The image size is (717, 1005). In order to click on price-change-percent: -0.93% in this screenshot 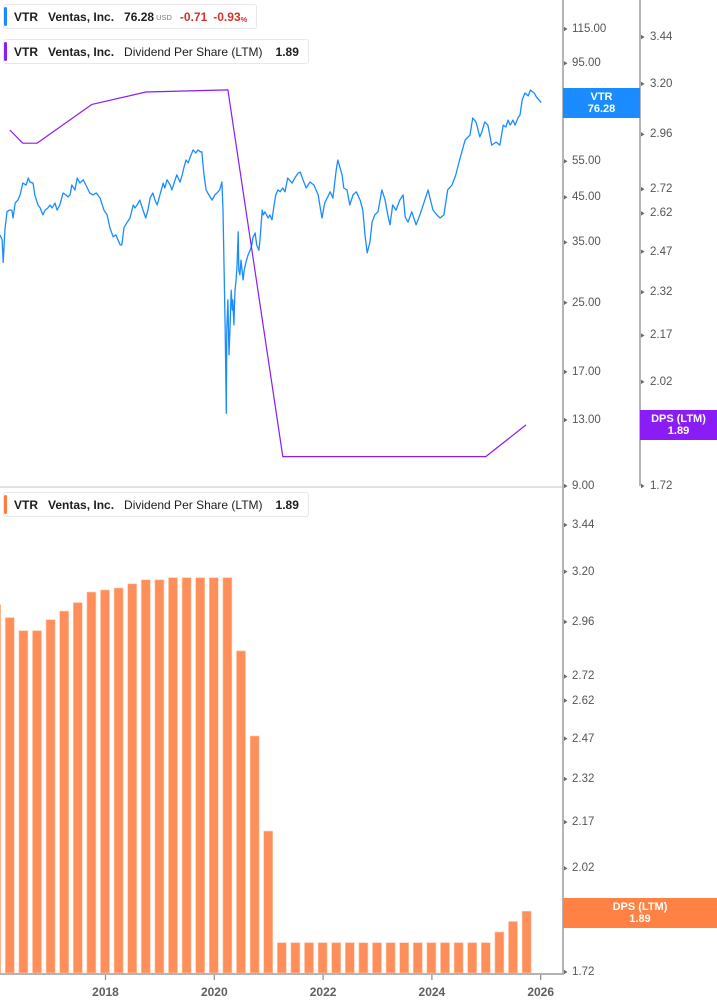, I will do `click(230, 17)`.